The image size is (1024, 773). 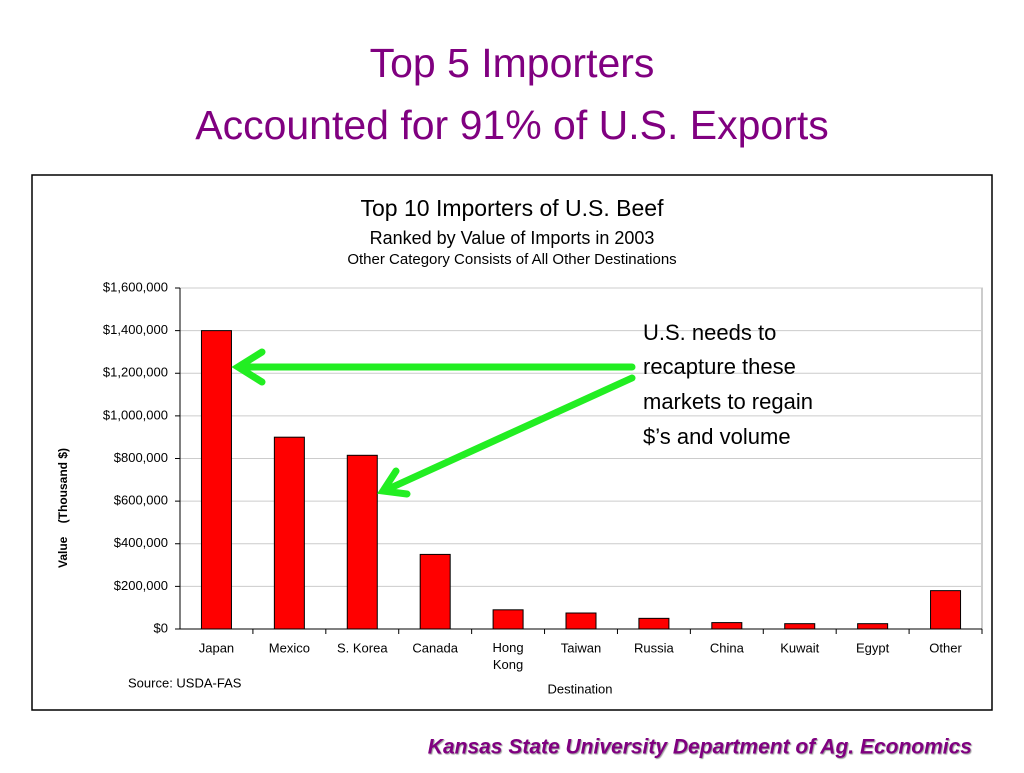 I want to click on y-tick-label: $1,600,000, so click(x=135, y=286).